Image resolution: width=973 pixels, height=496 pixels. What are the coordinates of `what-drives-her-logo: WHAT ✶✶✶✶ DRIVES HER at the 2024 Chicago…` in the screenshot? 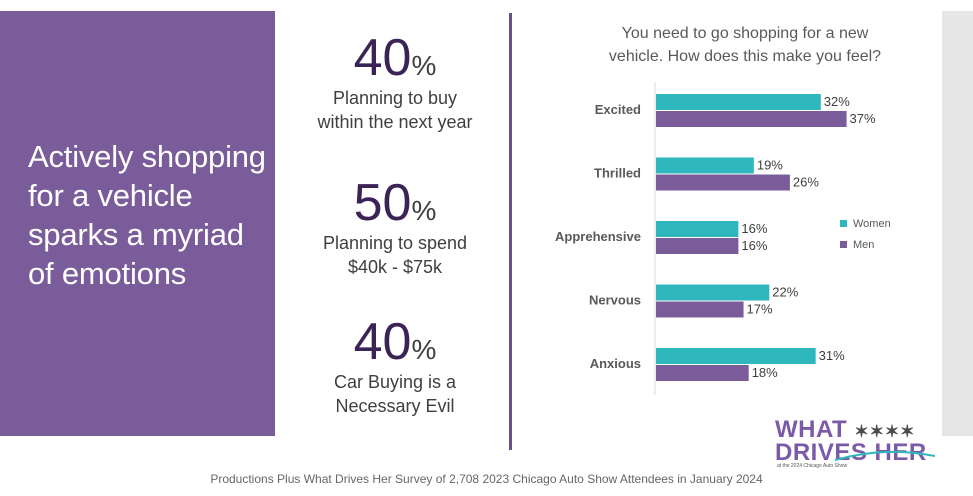 It's located at (857, 443).